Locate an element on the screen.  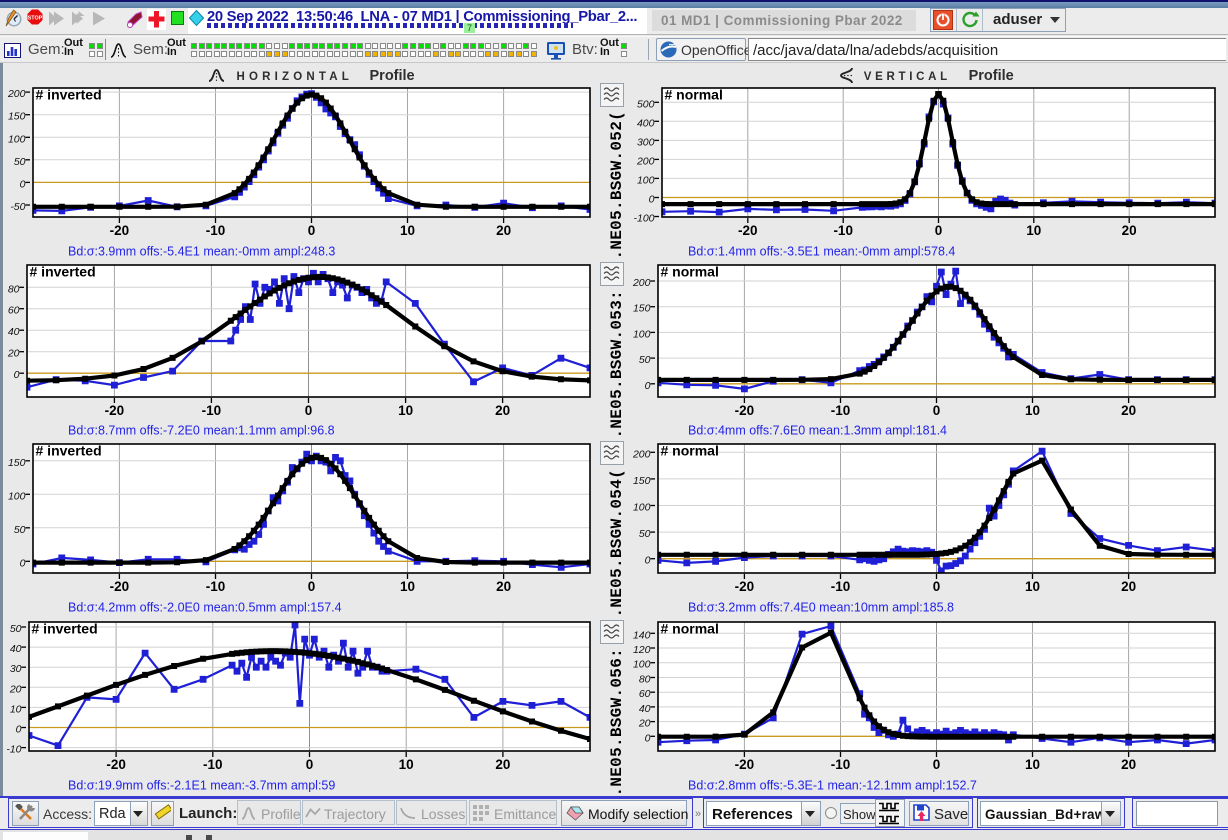
svg-text: .NE05.BSGW.056: is located at coordinates (617, 721).